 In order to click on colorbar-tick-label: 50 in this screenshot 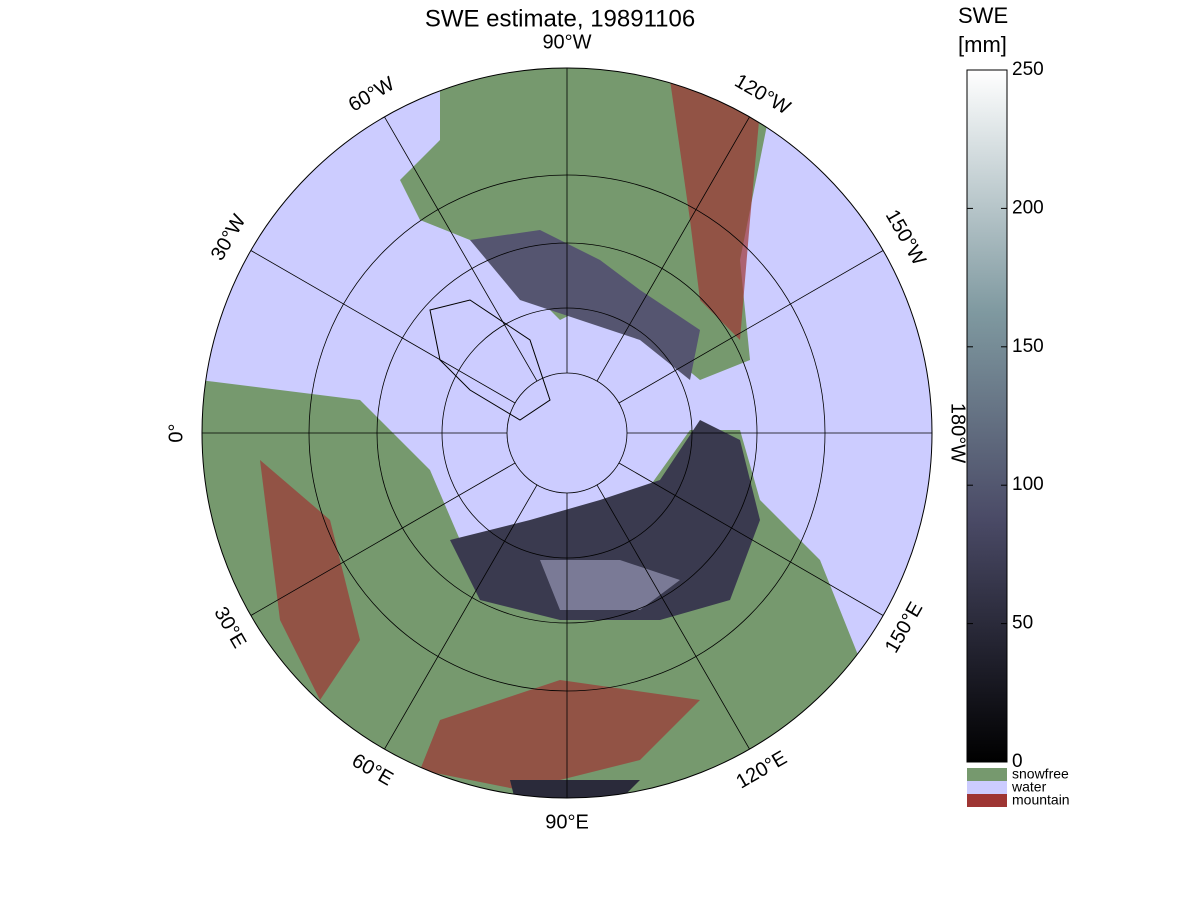, I will do `click(1022, 623)`.